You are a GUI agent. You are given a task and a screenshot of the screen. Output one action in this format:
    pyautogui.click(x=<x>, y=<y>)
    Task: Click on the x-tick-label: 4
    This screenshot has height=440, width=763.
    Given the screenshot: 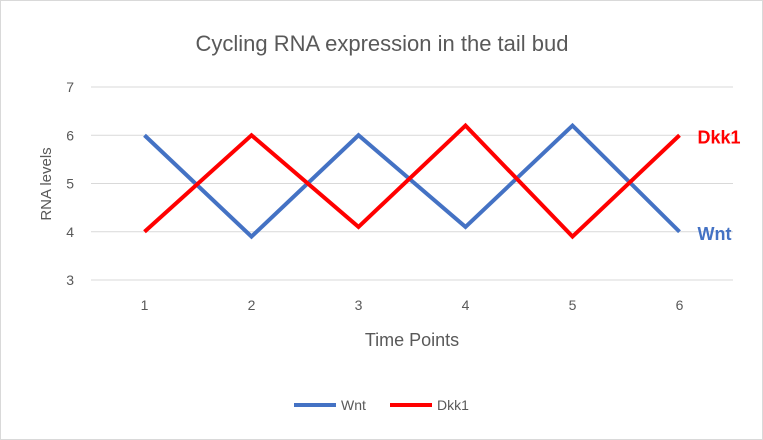 What is the action you would take?
    pyautogui.click(x=466, y=305)
    